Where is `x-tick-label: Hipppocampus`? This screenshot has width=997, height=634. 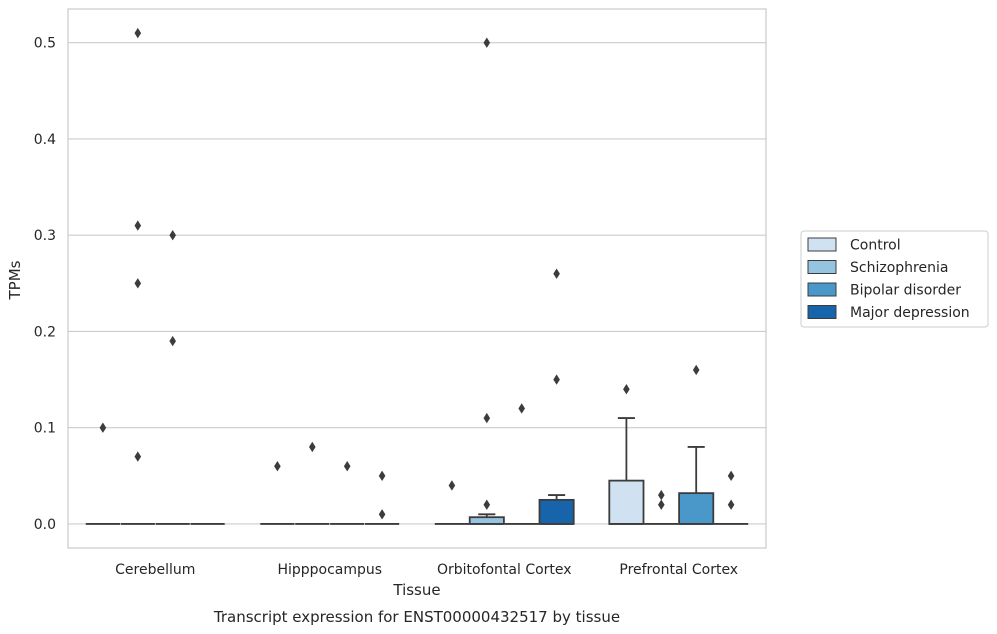 x-tick-label: Hipppocampus is located at coordinates (329, 570).